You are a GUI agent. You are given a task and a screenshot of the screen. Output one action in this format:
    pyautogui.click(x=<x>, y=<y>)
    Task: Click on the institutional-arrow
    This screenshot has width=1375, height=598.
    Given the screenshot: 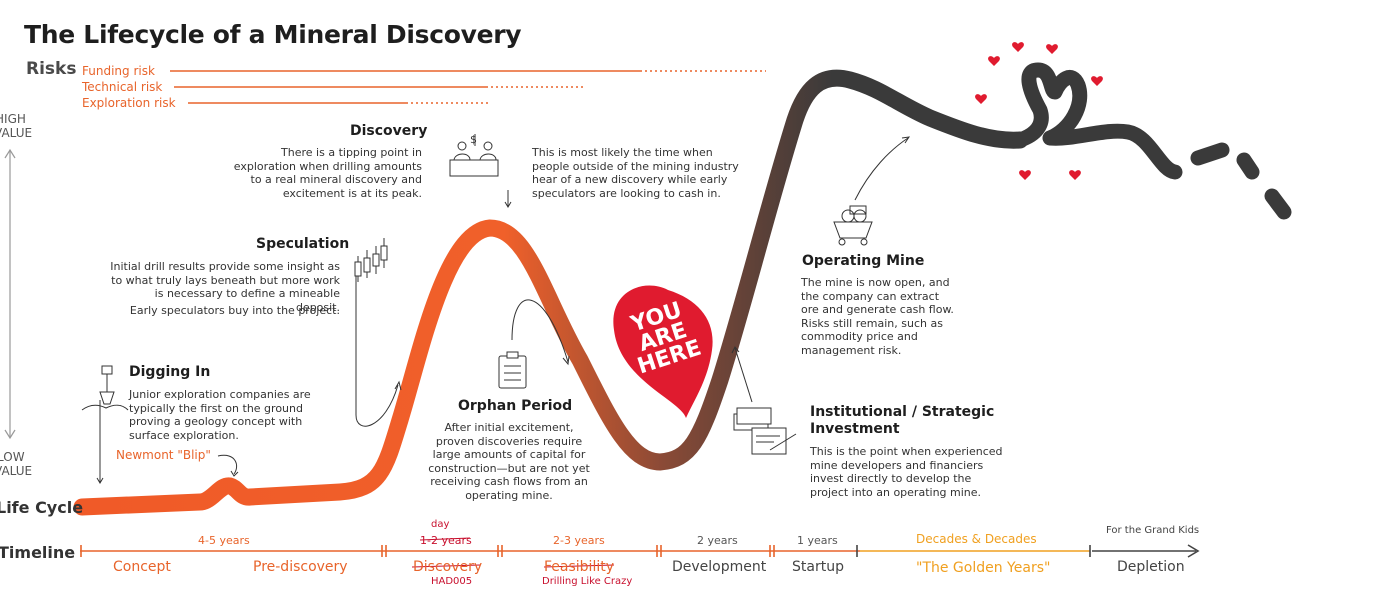 What is the action you would take?
    pyautogui.click(x=743, y=375)
    